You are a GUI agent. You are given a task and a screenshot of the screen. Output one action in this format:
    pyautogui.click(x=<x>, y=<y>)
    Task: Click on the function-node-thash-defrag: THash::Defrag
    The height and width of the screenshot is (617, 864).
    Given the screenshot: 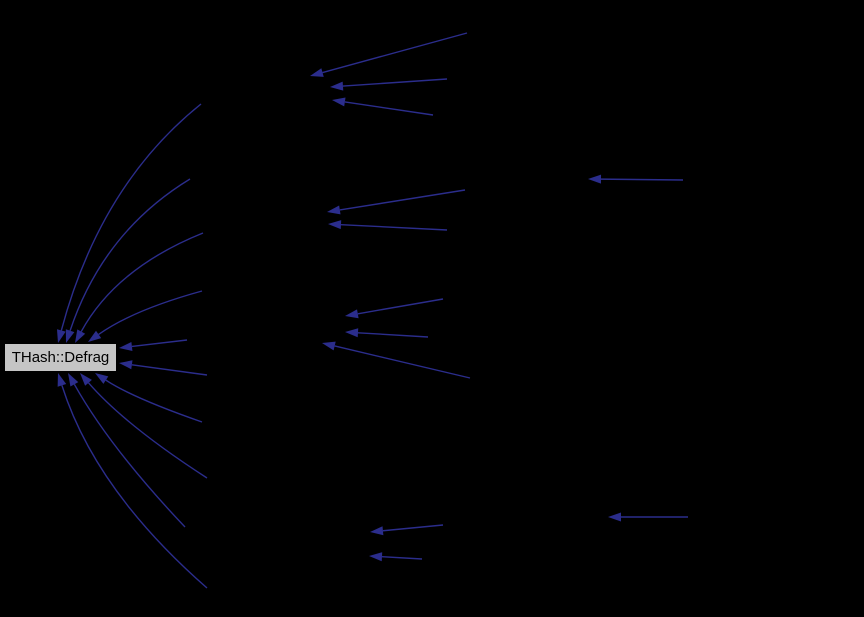 What is the action you would take?
    pyautogui.click(x=60, y=357)
    